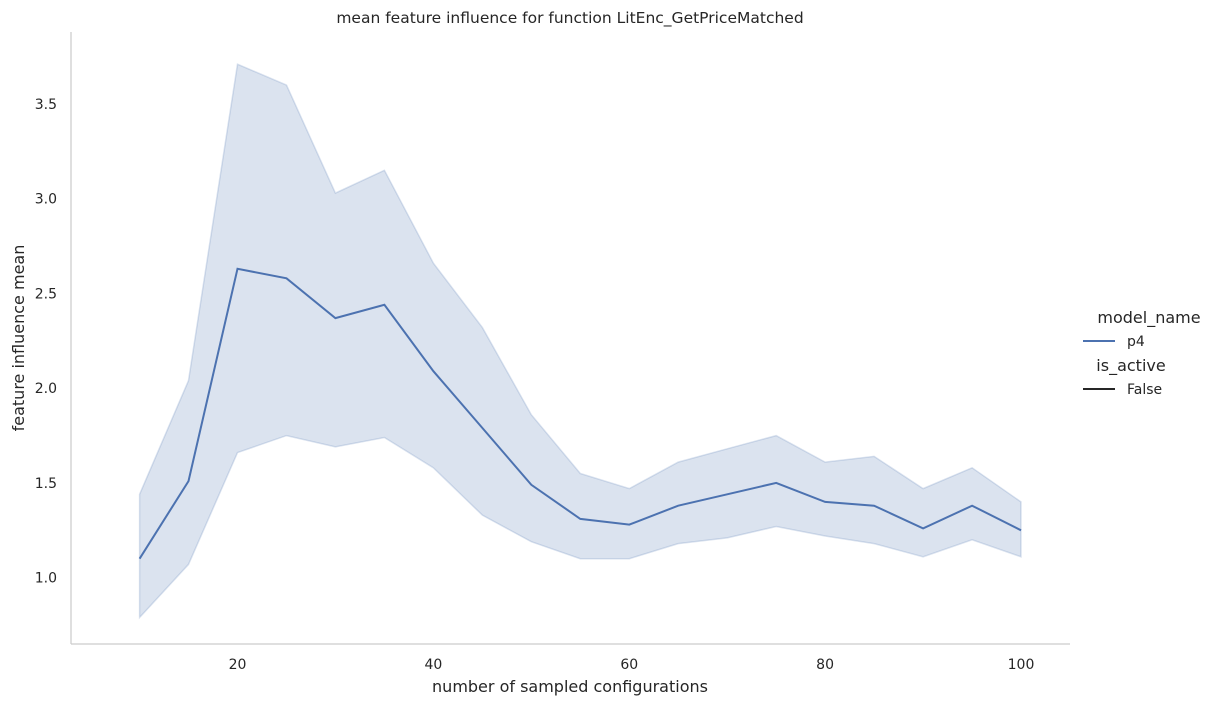  I want to click on x-tick-label-20: 20, so click(238, 665).